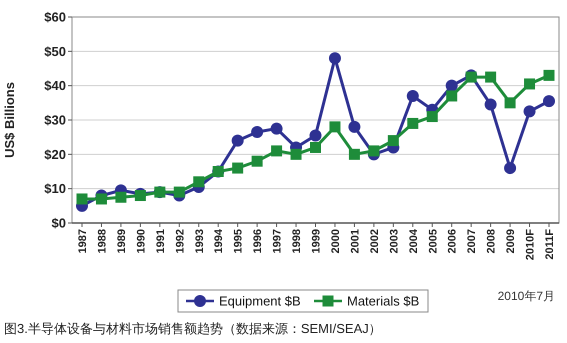 The height and width of the screenshot is (343, 567). What do you see at coordinates (452, 241) in the screenshot?
I see `x-tick-label: 2006` at bounding box center [452, 241].